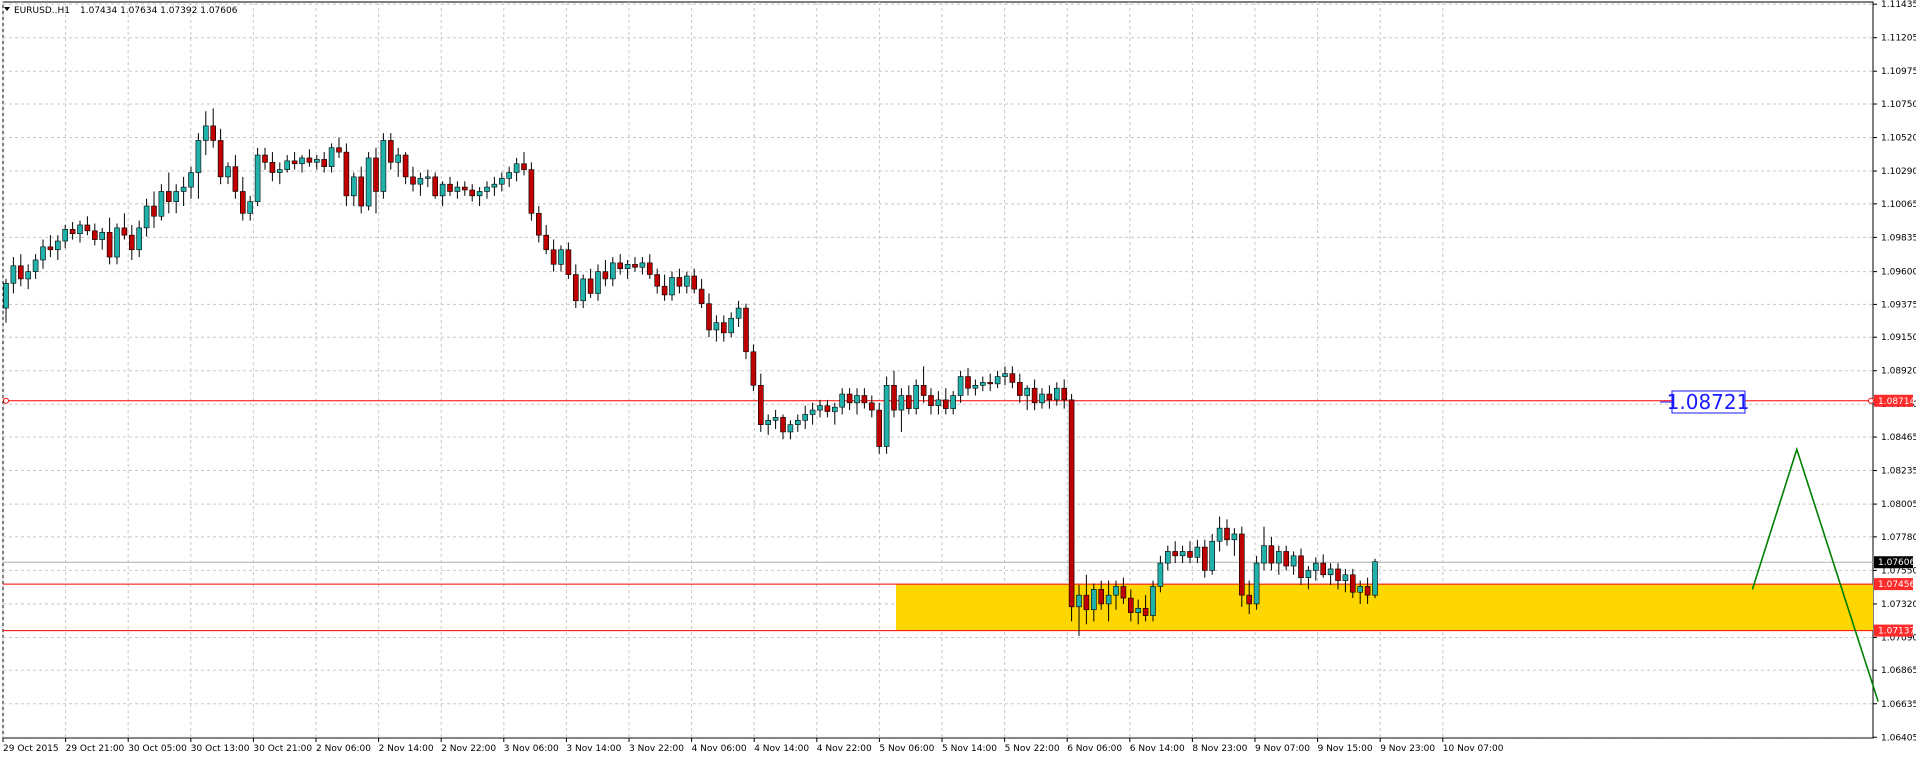 This screenshot has width=1916, height=757. I want to click on y-tick-label: 1.10975, so click(1898, 72).